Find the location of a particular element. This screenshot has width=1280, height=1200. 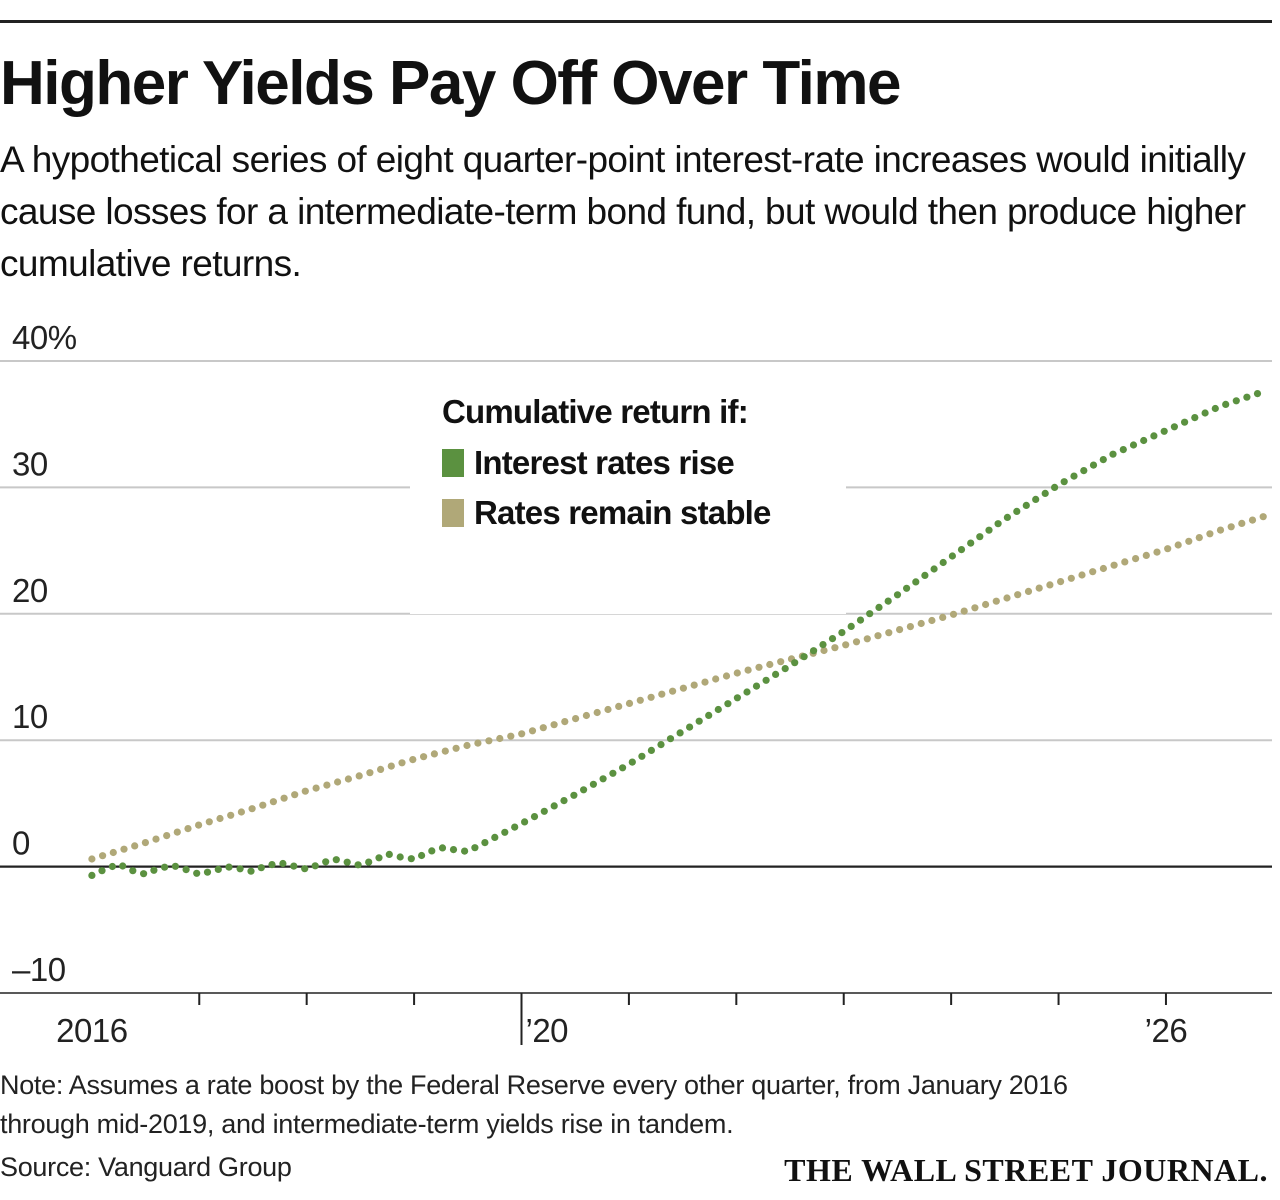

y-tick-label: –10 is located at coordinates (39, 969).